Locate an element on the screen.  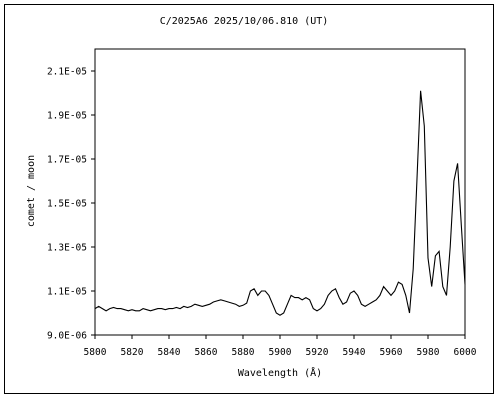
x-tick-label: 5980 is located at coordinates (428, 352).